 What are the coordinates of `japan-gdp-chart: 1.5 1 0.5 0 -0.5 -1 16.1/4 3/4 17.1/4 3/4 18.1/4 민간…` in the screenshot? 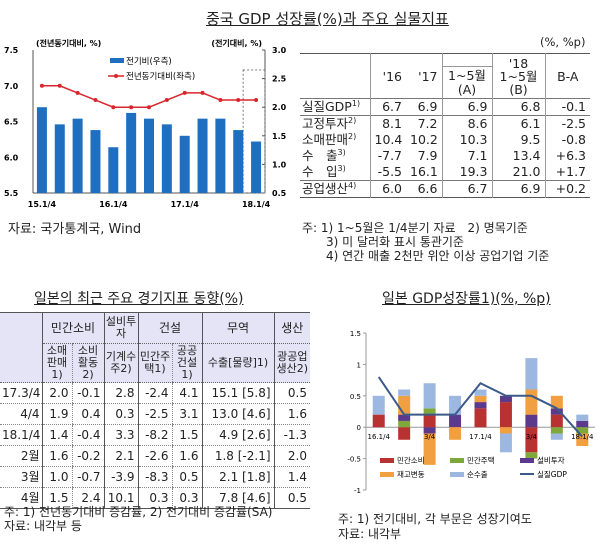 It's located at (471, 412).